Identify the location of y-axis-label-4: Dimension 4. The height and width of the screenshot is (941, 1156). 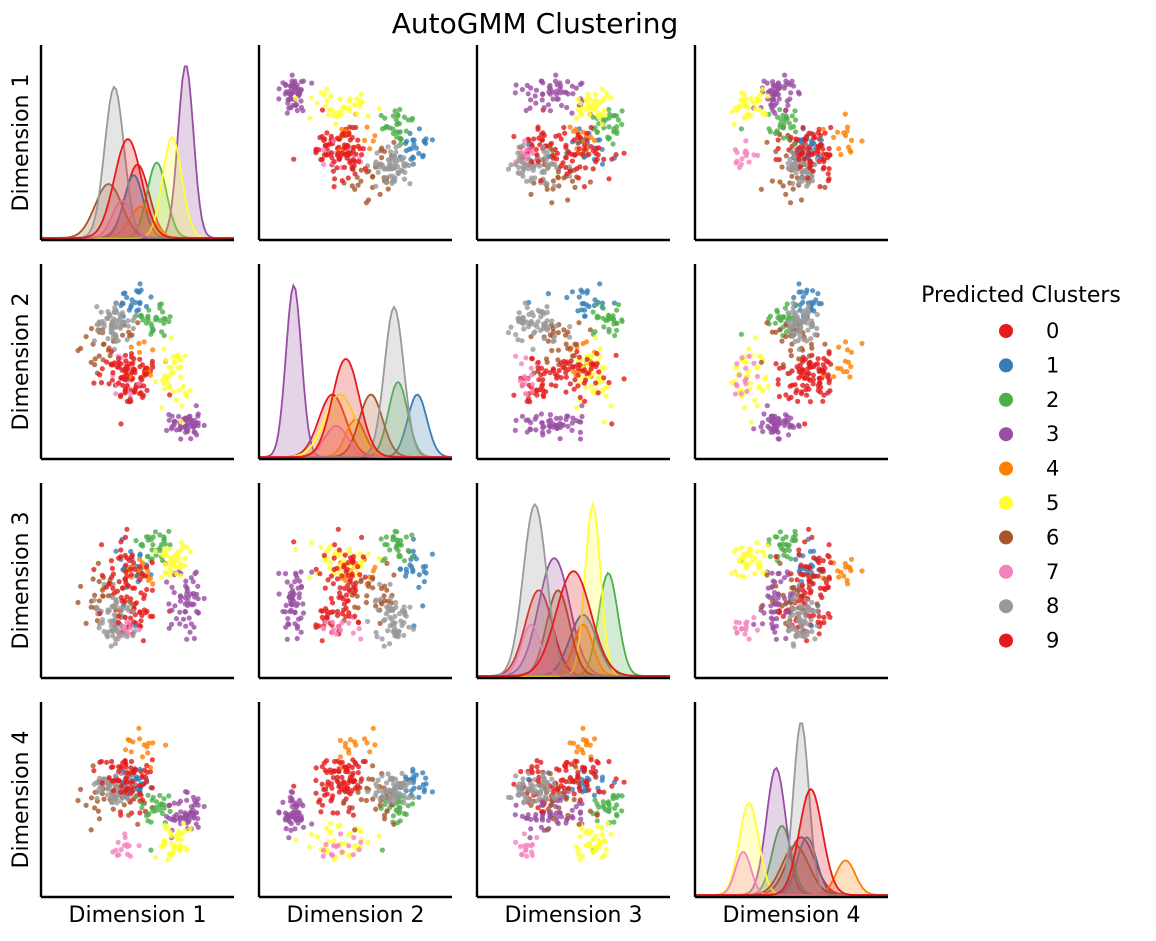
(21, 800).